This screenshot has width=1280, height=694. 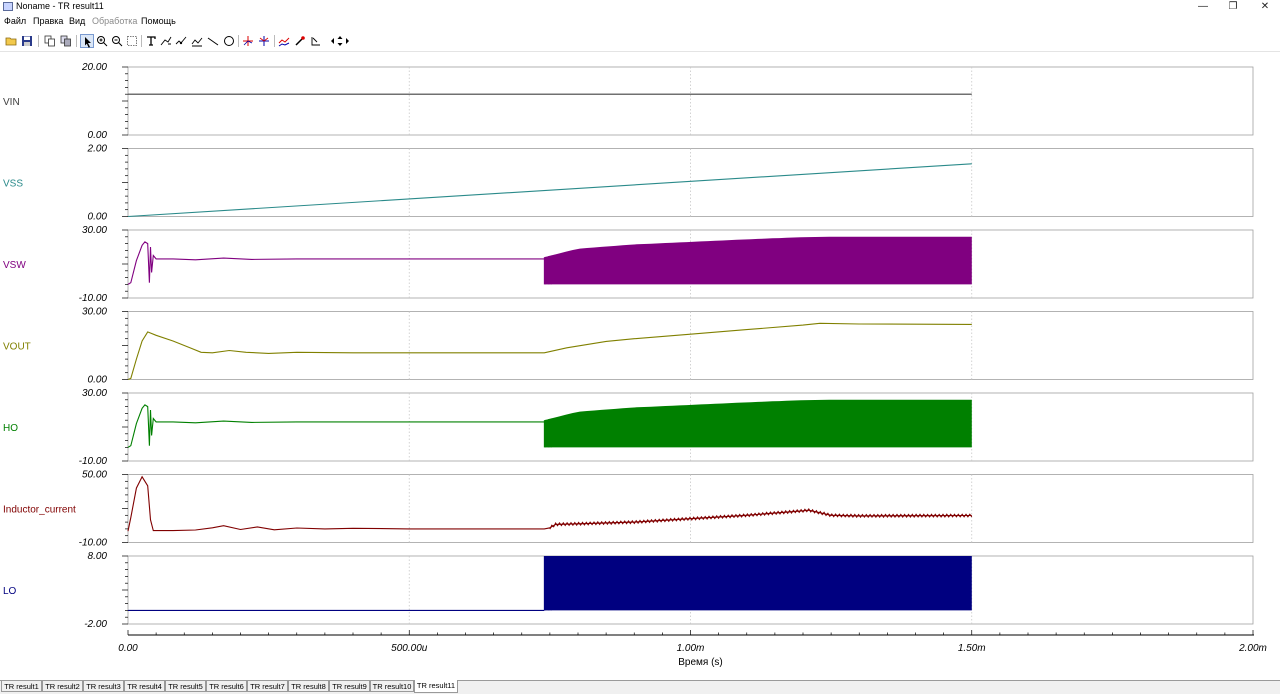 What do you see at coordinates (21, 686) in the screenshot?
I see `tab-tr-result1: TR result1` at bounding box center [21, 686].